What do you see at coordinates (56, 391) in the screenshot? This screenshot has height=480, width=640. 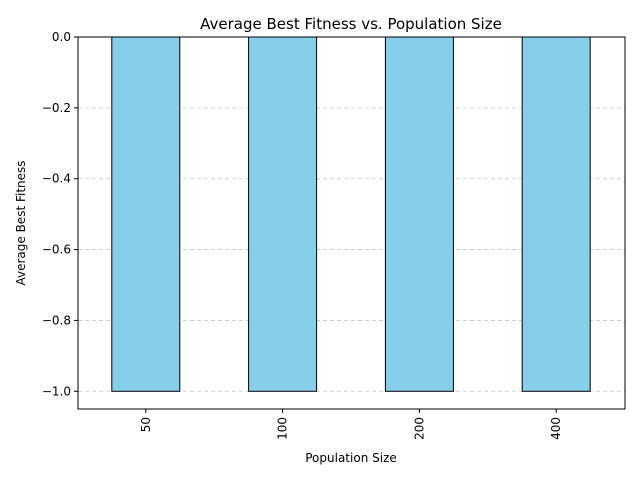 I see `y-tick-label: −1.0` at bounding box center [56, 391].